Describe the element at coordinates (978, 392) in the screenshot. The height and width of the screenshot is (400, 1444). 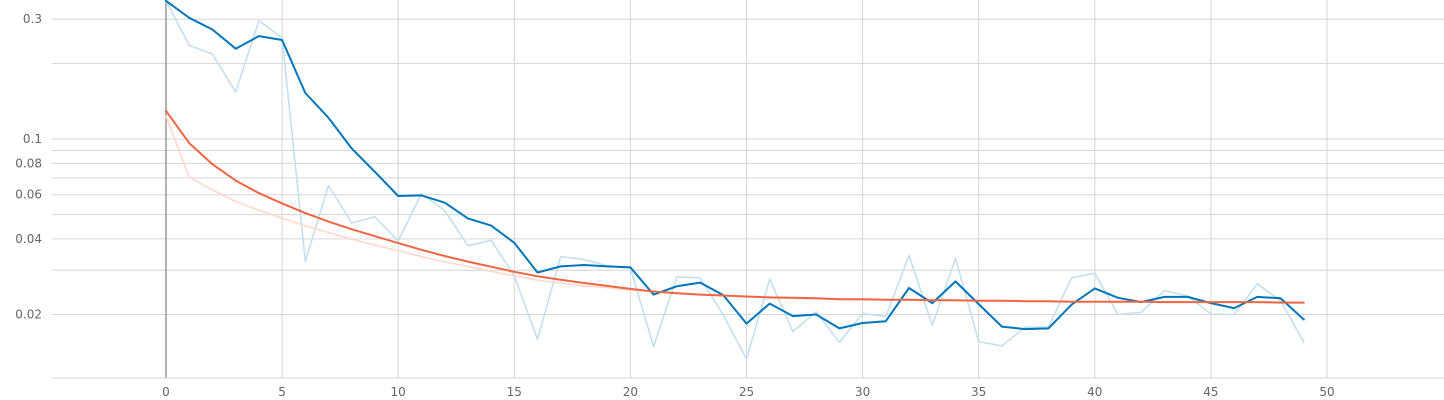
I see `x-tick-label: 35` at that location.